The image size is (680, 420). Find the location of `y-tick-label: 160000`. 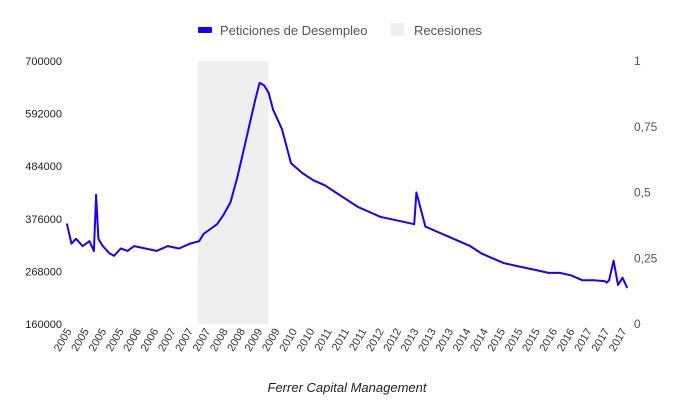

y-tick-label: 160000 is located at coordinates (43, 325).